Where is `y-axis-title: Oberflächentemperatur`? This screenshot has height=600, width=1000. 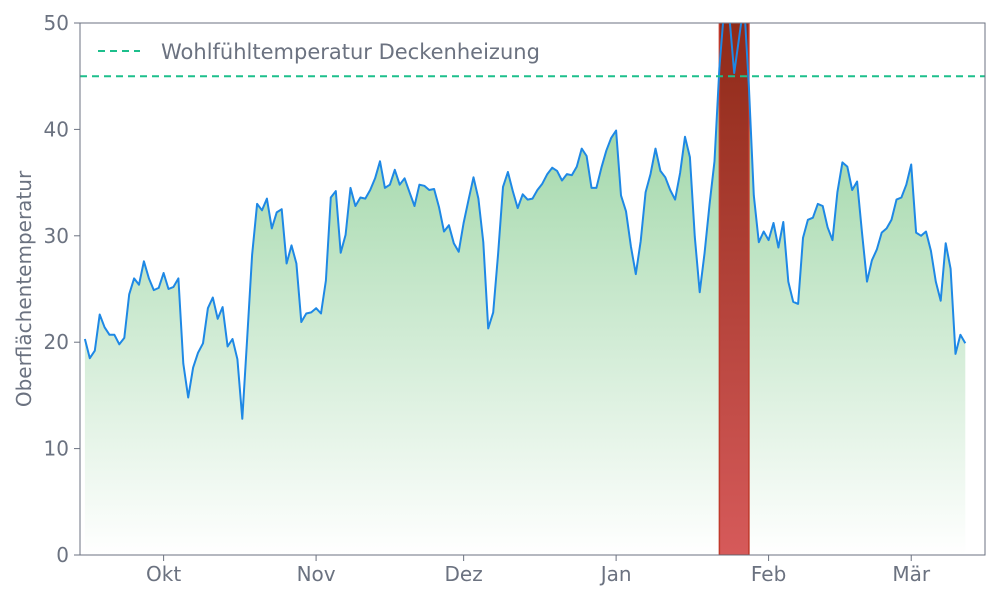 y-axis-title: Oberflächentemperatur is located at coordinates (24, 288).